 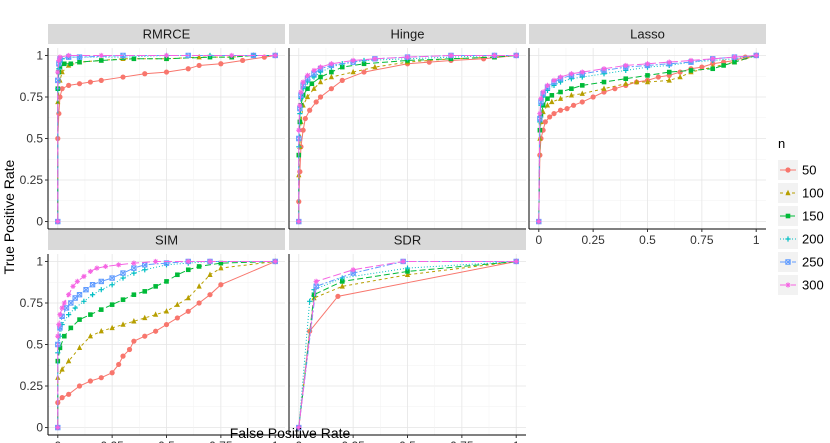 What do you see at coordinates (801, 262) in the screenshot?
I see `legend-entry-250: 250` at bounding box center [801, 262].